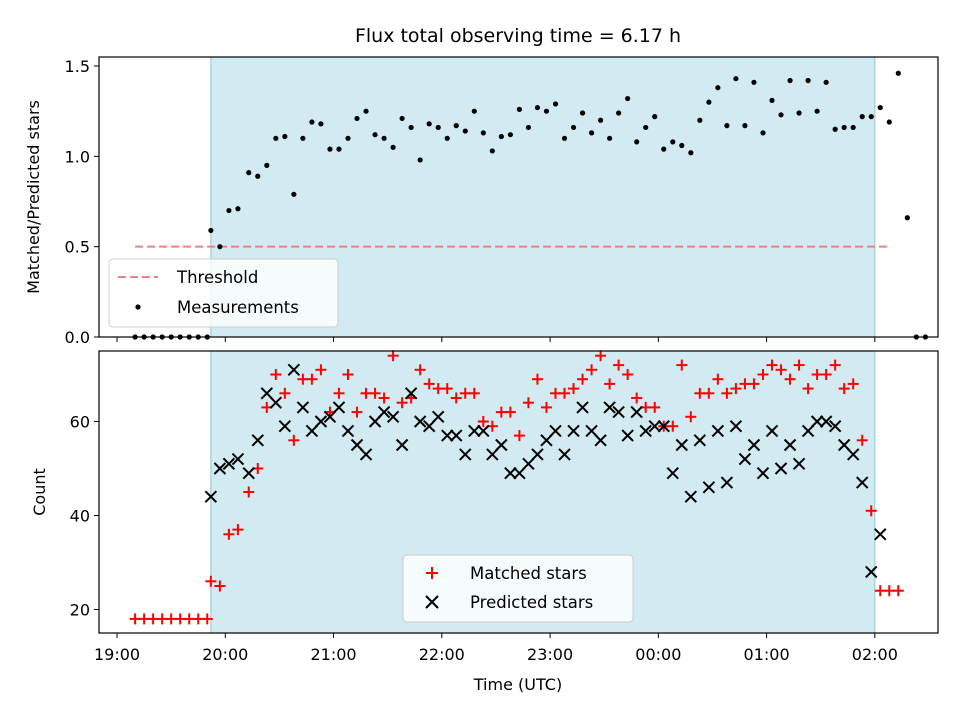  Describe the element at coordinates (767, 654) in the screenshot. I see `x-tick-label: 01:00` at that location.